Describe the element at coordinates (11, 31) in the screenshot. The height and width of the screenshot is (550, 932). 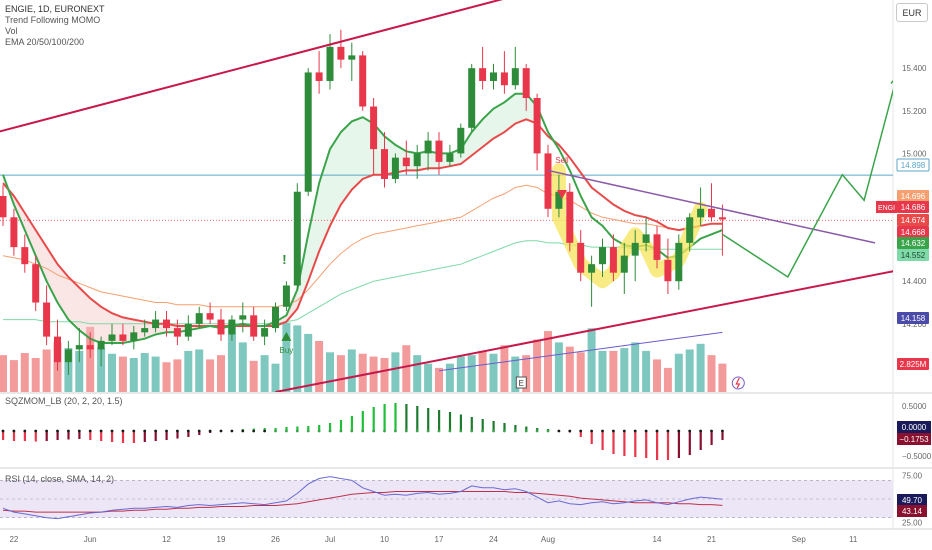
I see `indicator-vol: Vol` at that location.